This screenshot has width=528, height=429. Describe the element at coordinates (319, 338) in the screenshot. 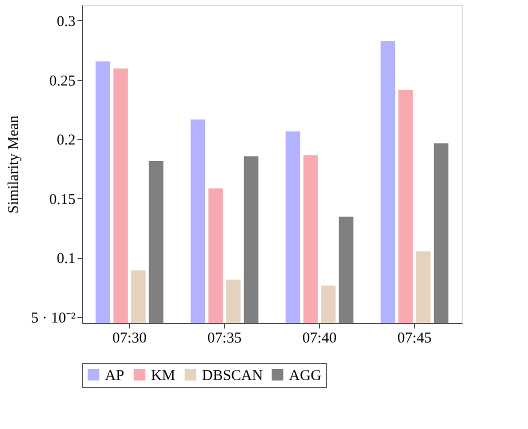

I see `x-tick-label: 07:40` at that location.